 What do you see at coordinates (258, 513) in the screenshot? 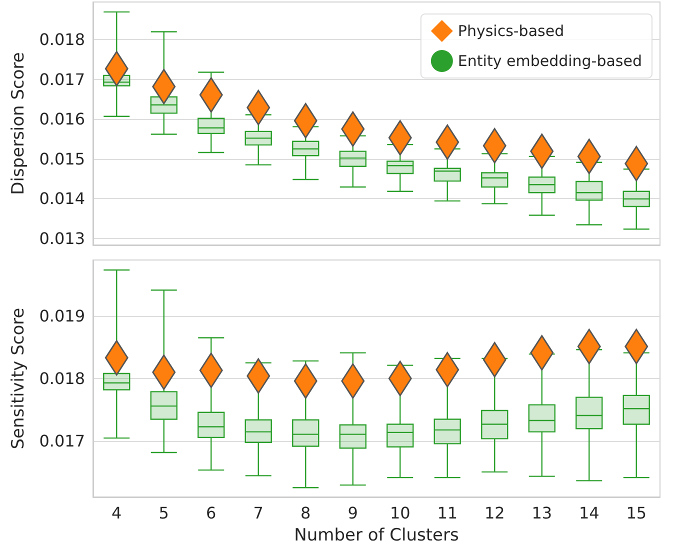
I see `x-tick-label: 7` at bounding box center [258, 513].